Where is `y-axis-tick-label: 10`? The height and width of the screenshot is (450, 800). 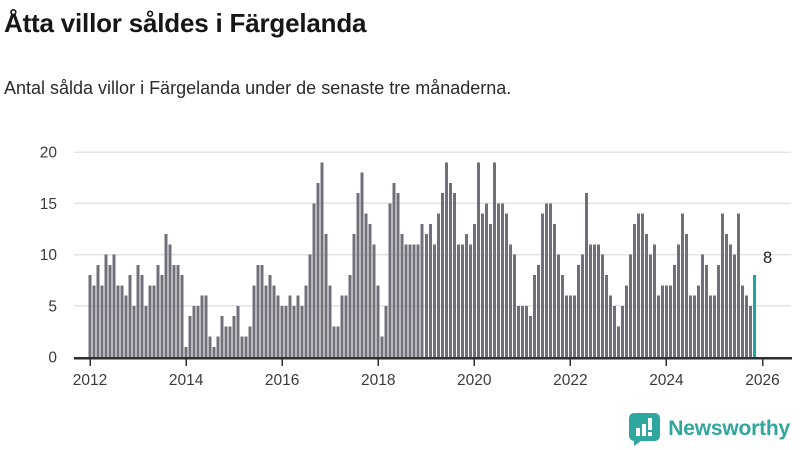 y-axis-tick-label: 10 is located at coordinates (49, 255).